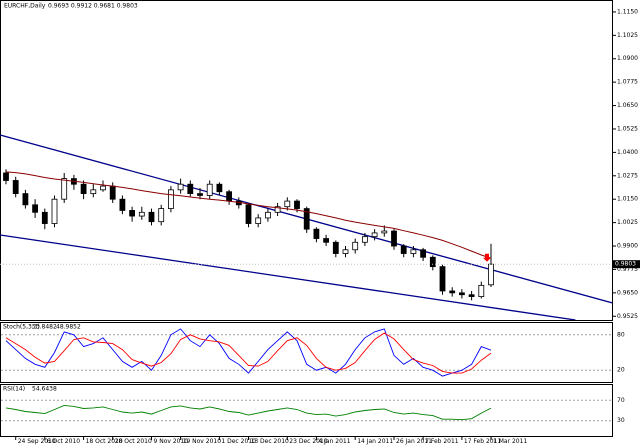  What do you see at coordinates (621, 334) in the screenshot?
I see `y-tick-label: 80` at bounding box center [621, 334].